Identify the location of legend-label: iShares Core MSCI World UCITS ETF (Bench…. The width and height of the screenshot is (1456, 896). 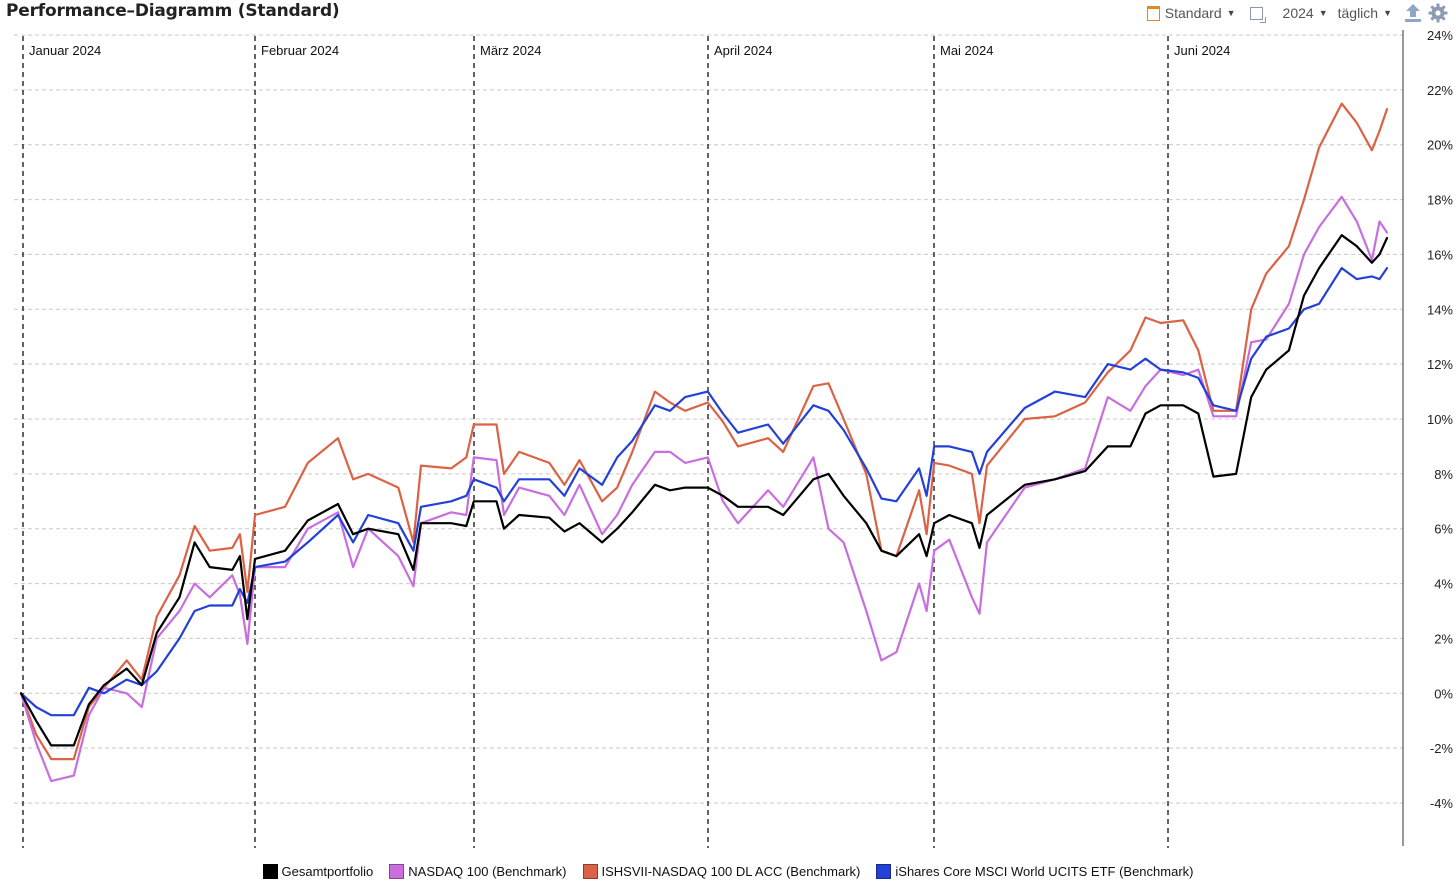
(1044, 871).